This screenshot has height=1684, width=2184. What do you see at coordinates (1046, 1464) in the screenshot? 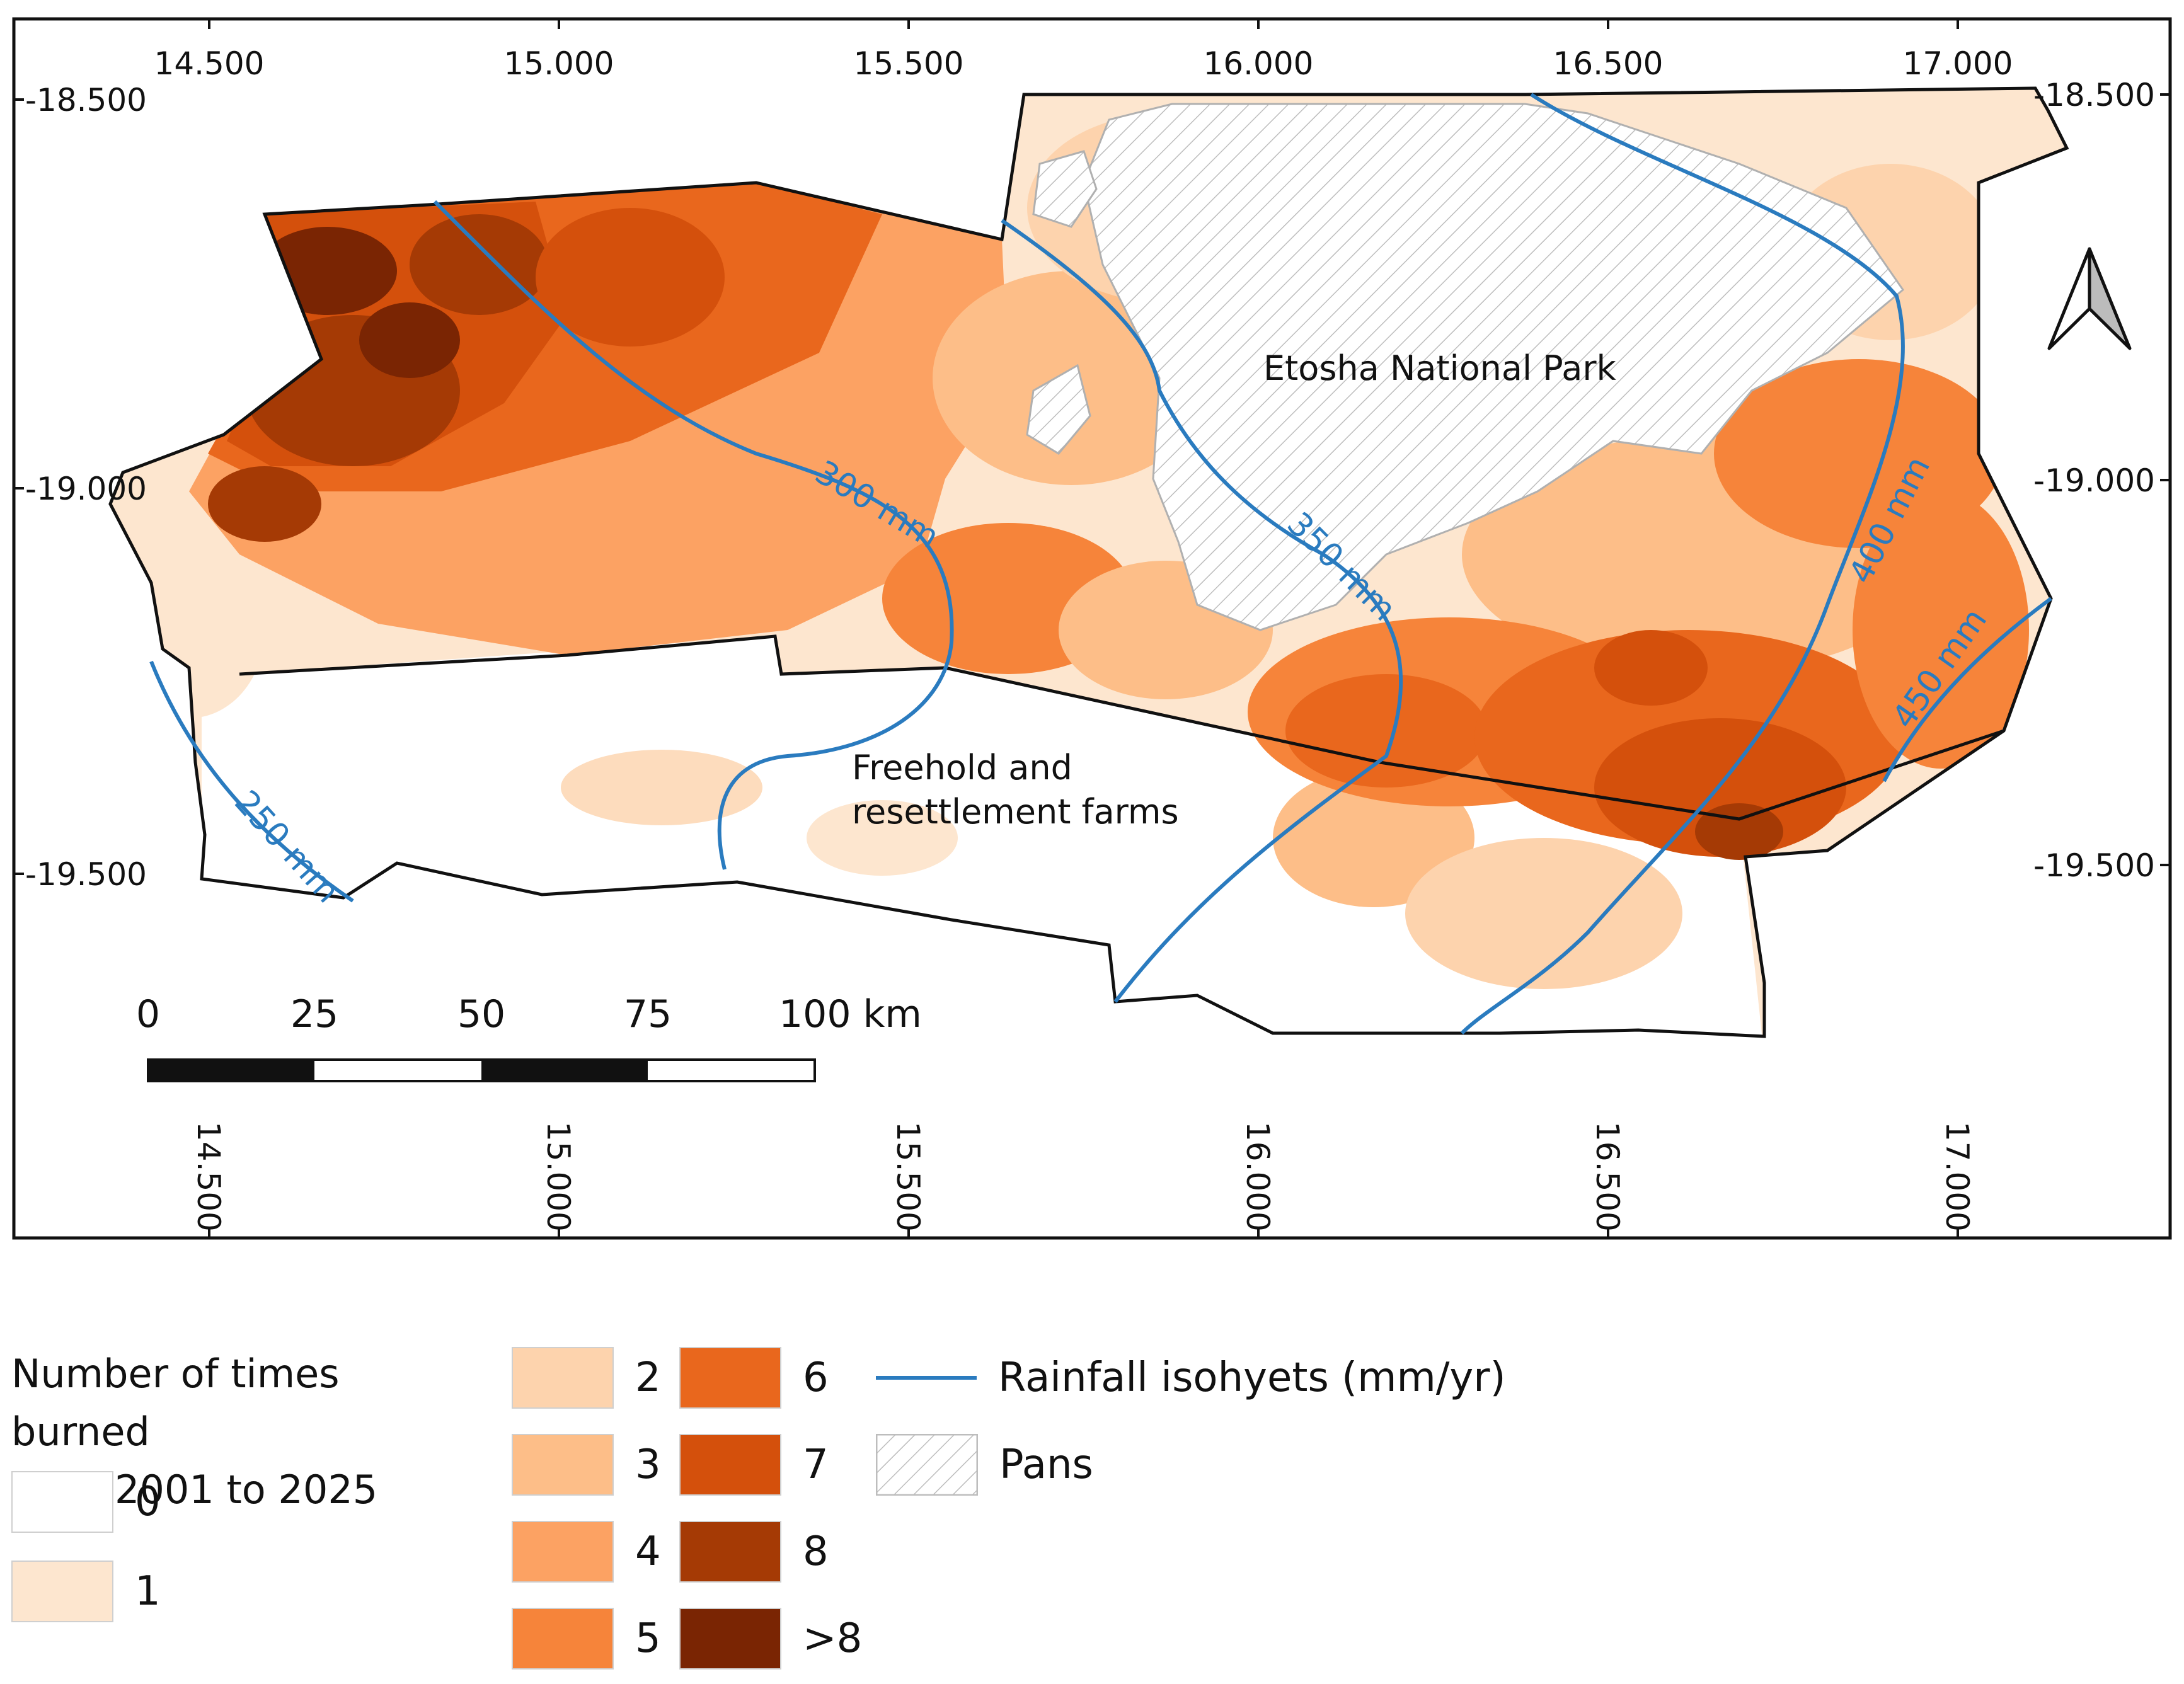
I see `legend-pans-label: Pans` at bounding box center [1046, 1464].